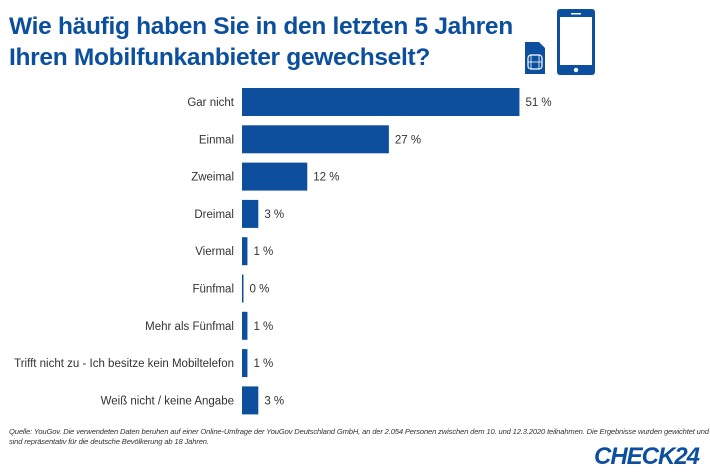 The image size is (710, 476). Describe the element at coordinates (408, 140) in the screenshot. I see `value-label: 27 %` at that location.